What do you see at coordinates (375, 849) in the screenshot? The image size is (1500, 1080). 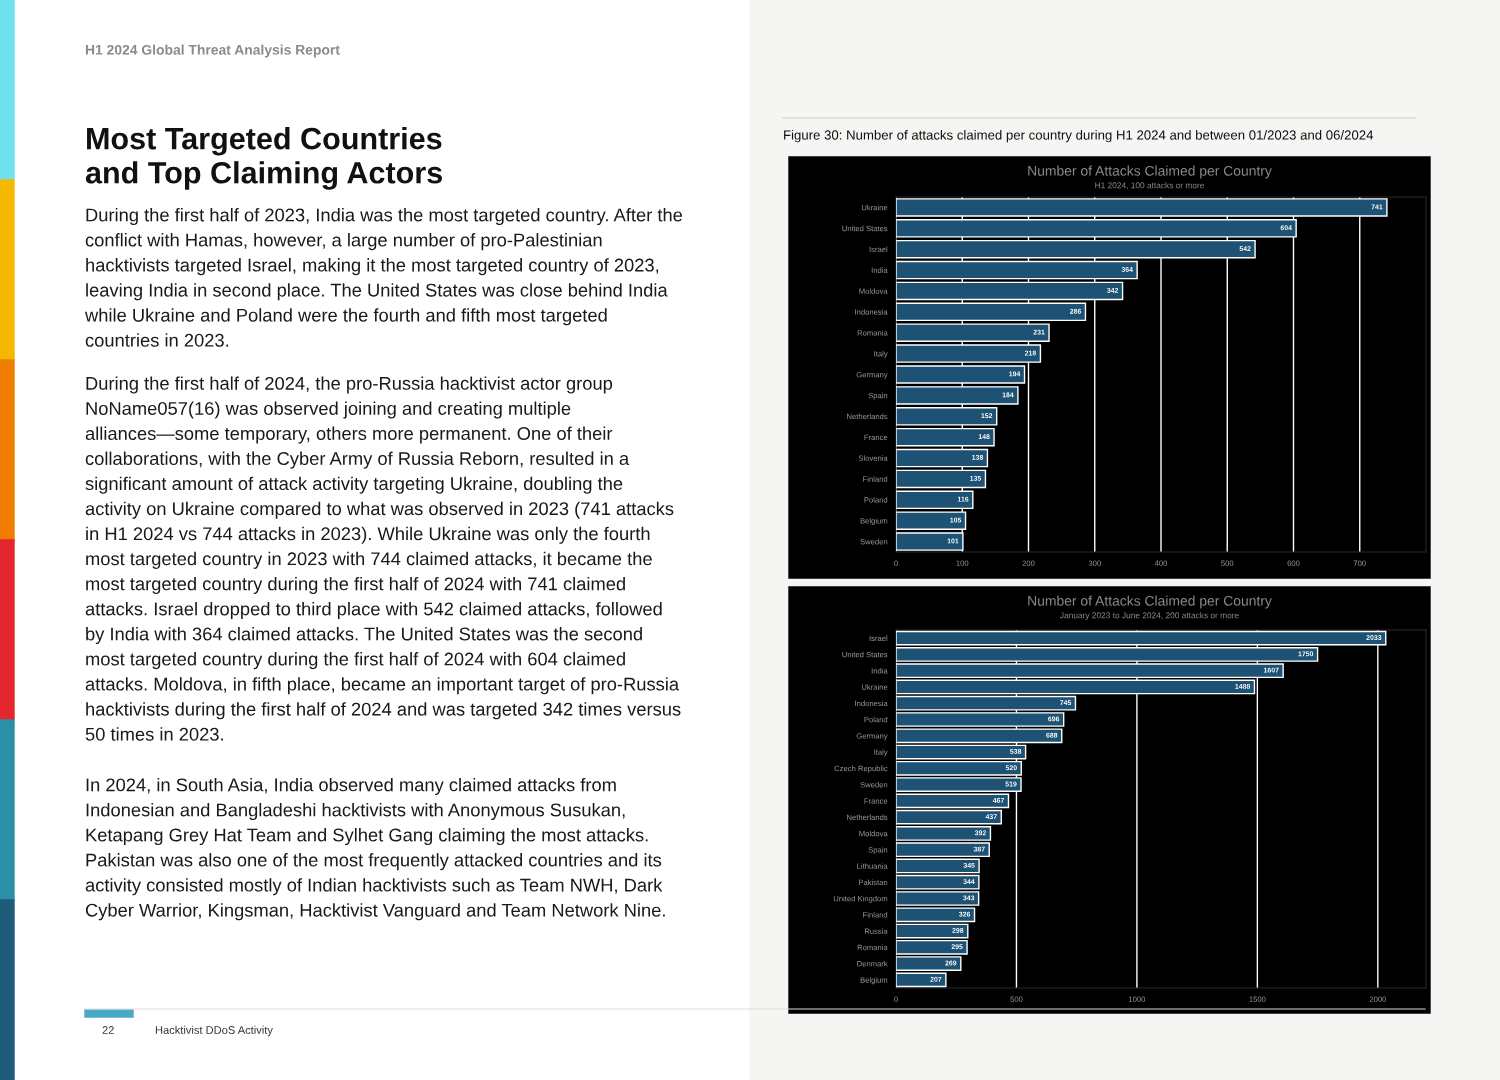 I see `text: In 2024, in South Asia, India observed many claimed attacks from Indonesian and Bangladeshi hacktivists with Anonymous Susukan, Ketapang Grey Hat Team and Sylhet Gang claiming the most attacks. Pakistan was also one of the most frequently attacked countries and its activity consisted mostly of Indian hacktivists such as Team NWH, Dark Cyber Warrior, Kingsman, Hacktivist Vanguard and Team Network Nine.` at bounding box center [375, 849].